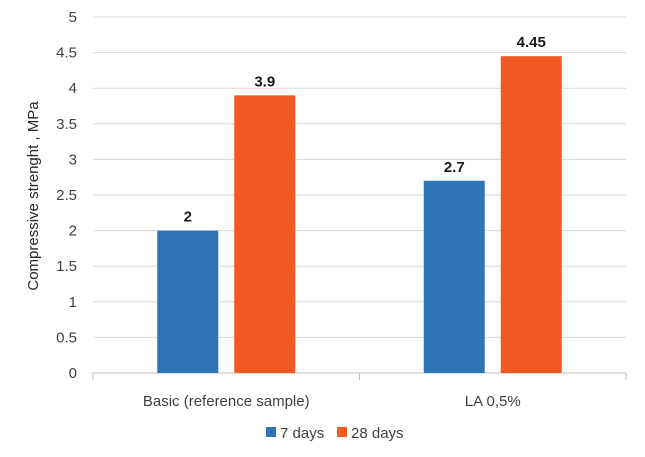 This screenshot has height=457, width=645. Describe the element at coordinates (359, 391) in the screenshot. I see `x-axis: Basic (reference sample) LA 0,5%` at that location.